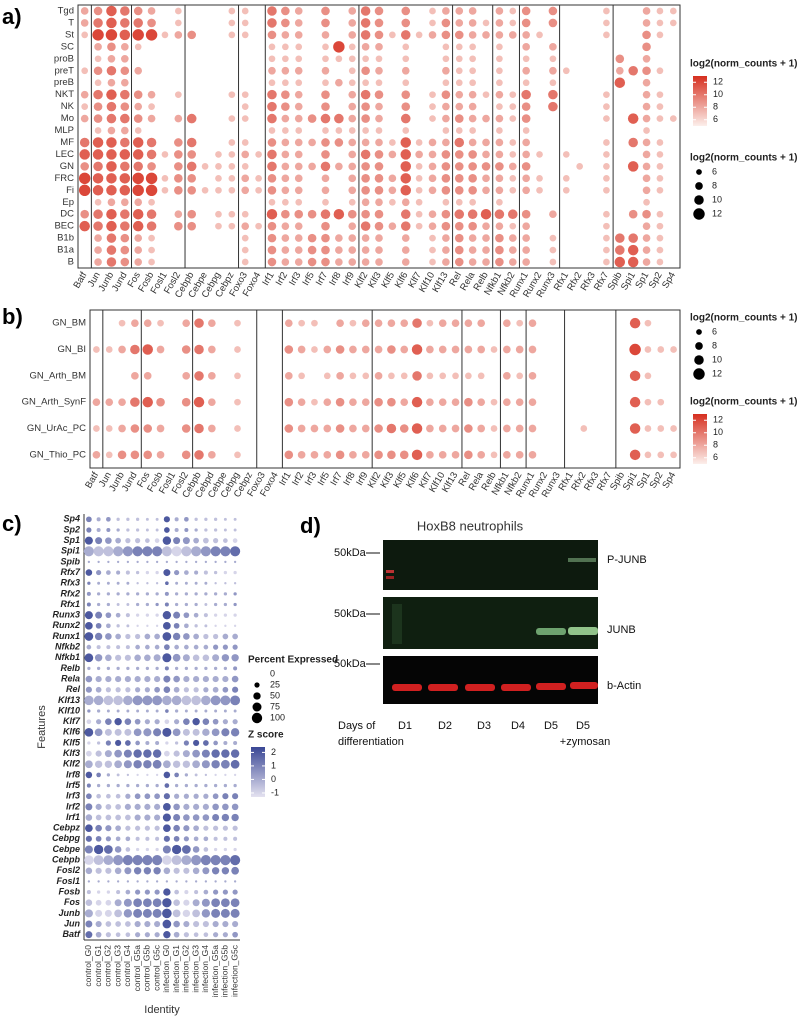  I want to click on lane-label: D3, so click(484, 726).